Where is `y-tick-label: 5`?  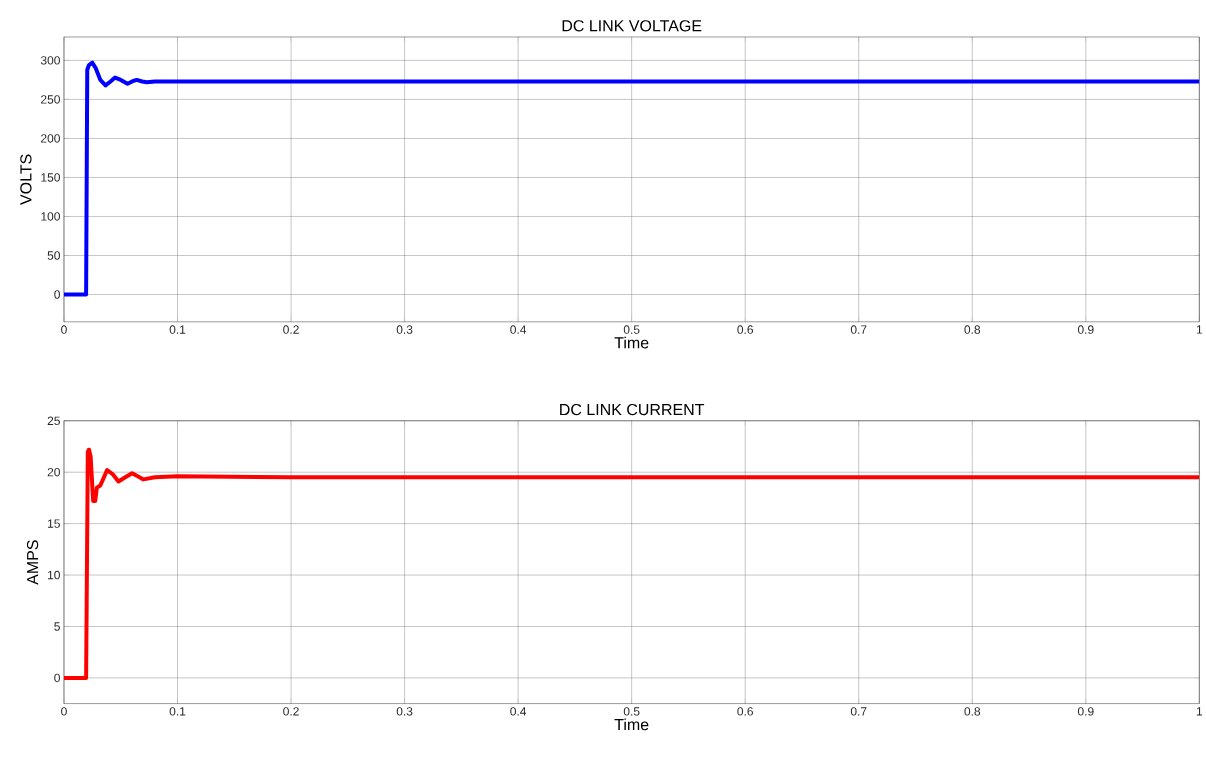
y-tick-label: 5 is located at coordinates (57, 626).